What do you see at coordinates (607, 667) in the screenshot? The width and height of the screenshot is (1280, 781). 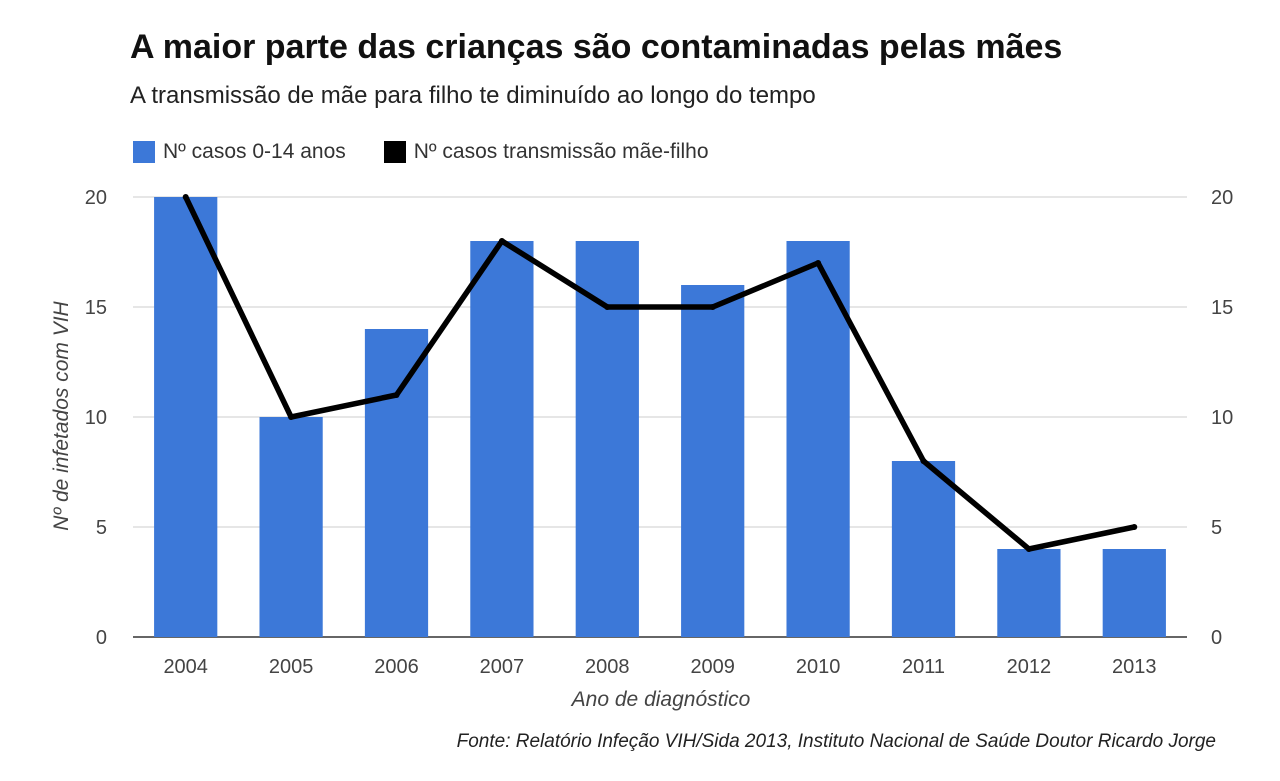 I see `x-tick-label: 2008` at bounding box center [607, 667].